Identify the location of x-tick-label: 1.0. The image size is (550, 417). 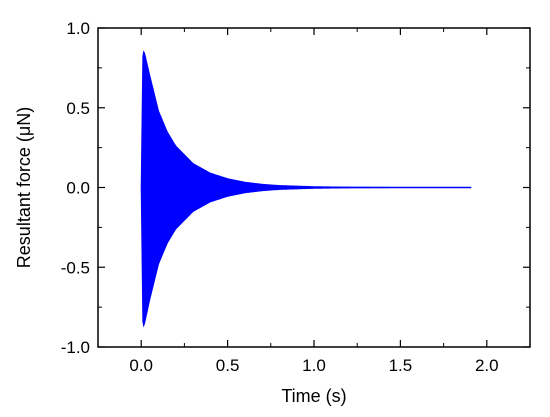
(314, 365).